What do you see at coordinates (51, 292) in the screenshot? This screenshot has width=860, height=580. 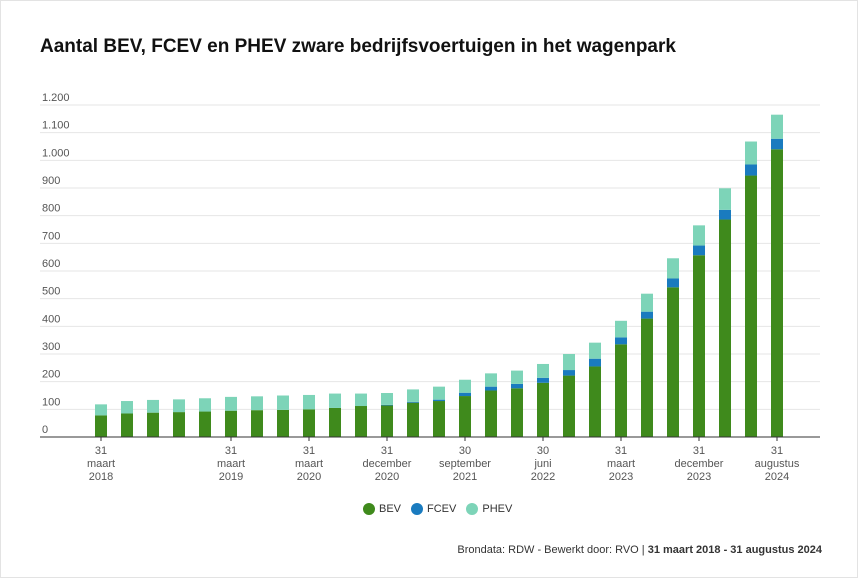 I see `y-tick-label: 500` at bounding box center [51, 292].